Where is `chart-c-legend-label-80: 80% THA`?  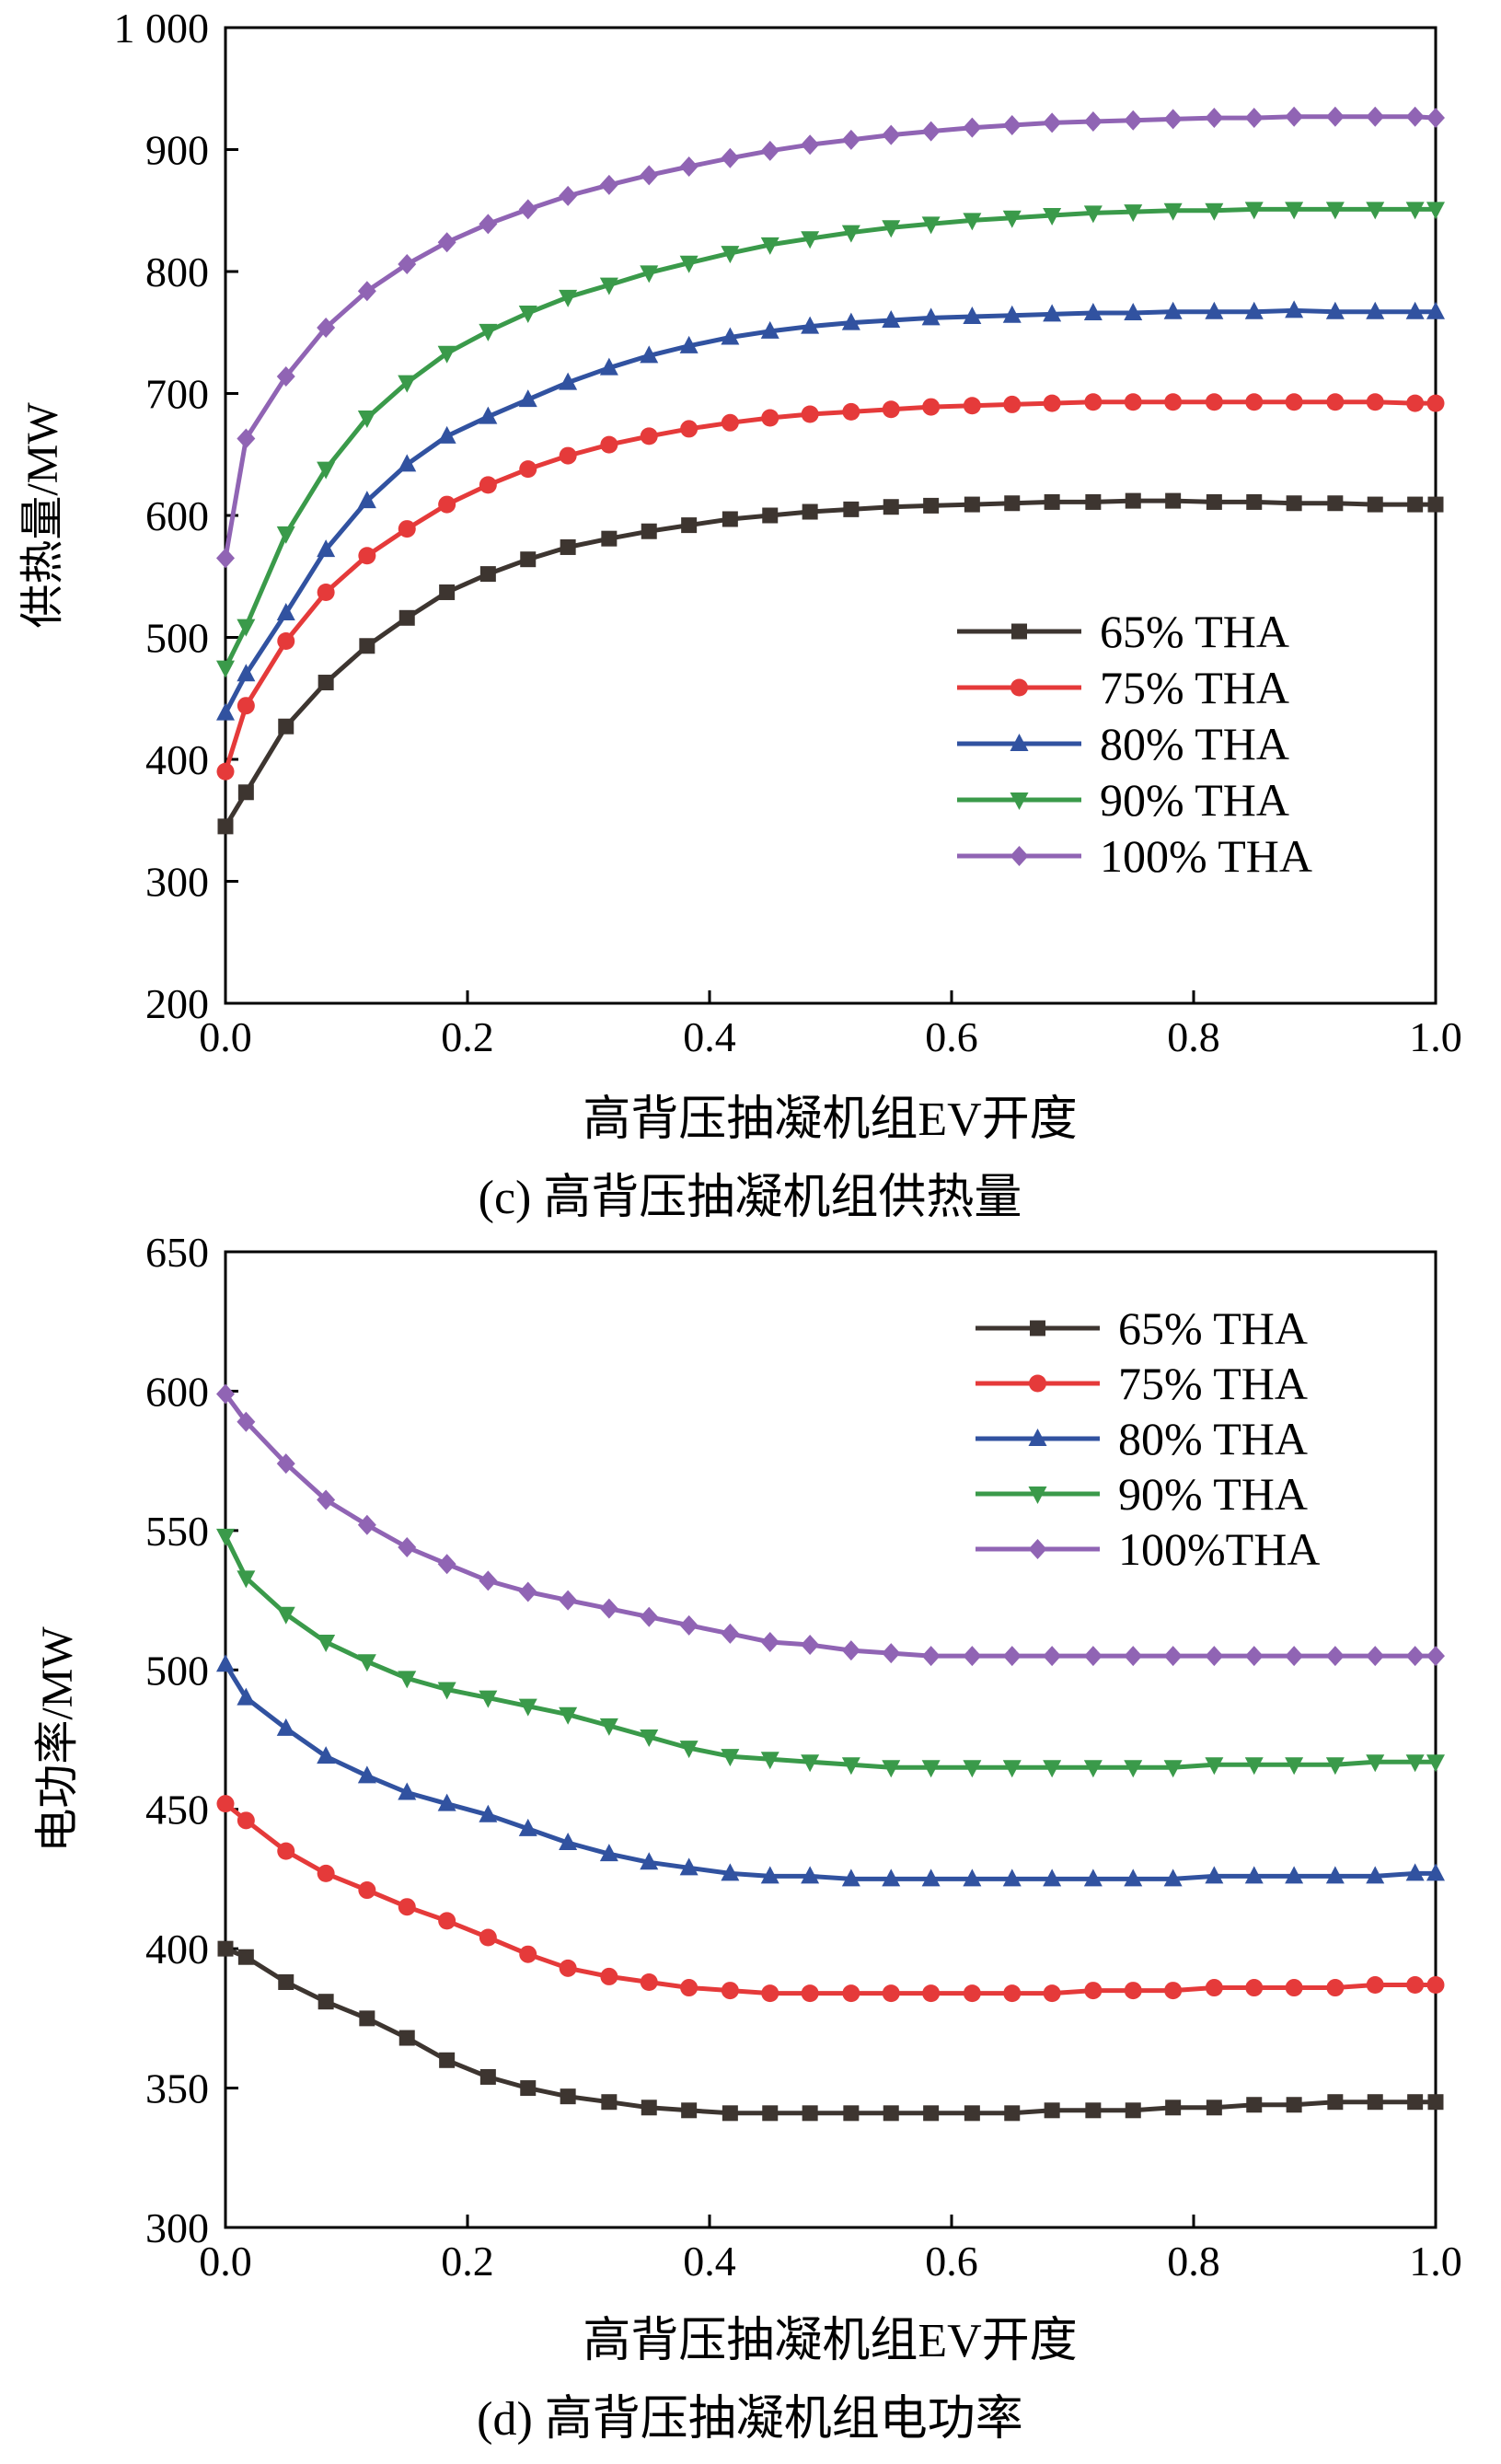 chart-c-legend-label-80: 80% THA is located at coordinates (1194, 744).